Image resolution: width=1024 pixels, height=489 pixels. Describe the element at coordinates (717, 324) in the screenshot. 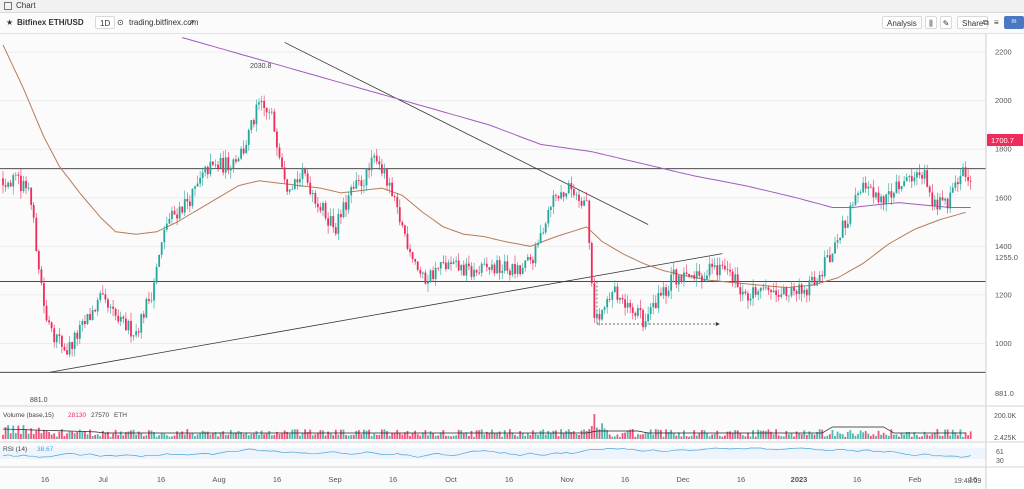

I see `projection-arrowhead` at that location.